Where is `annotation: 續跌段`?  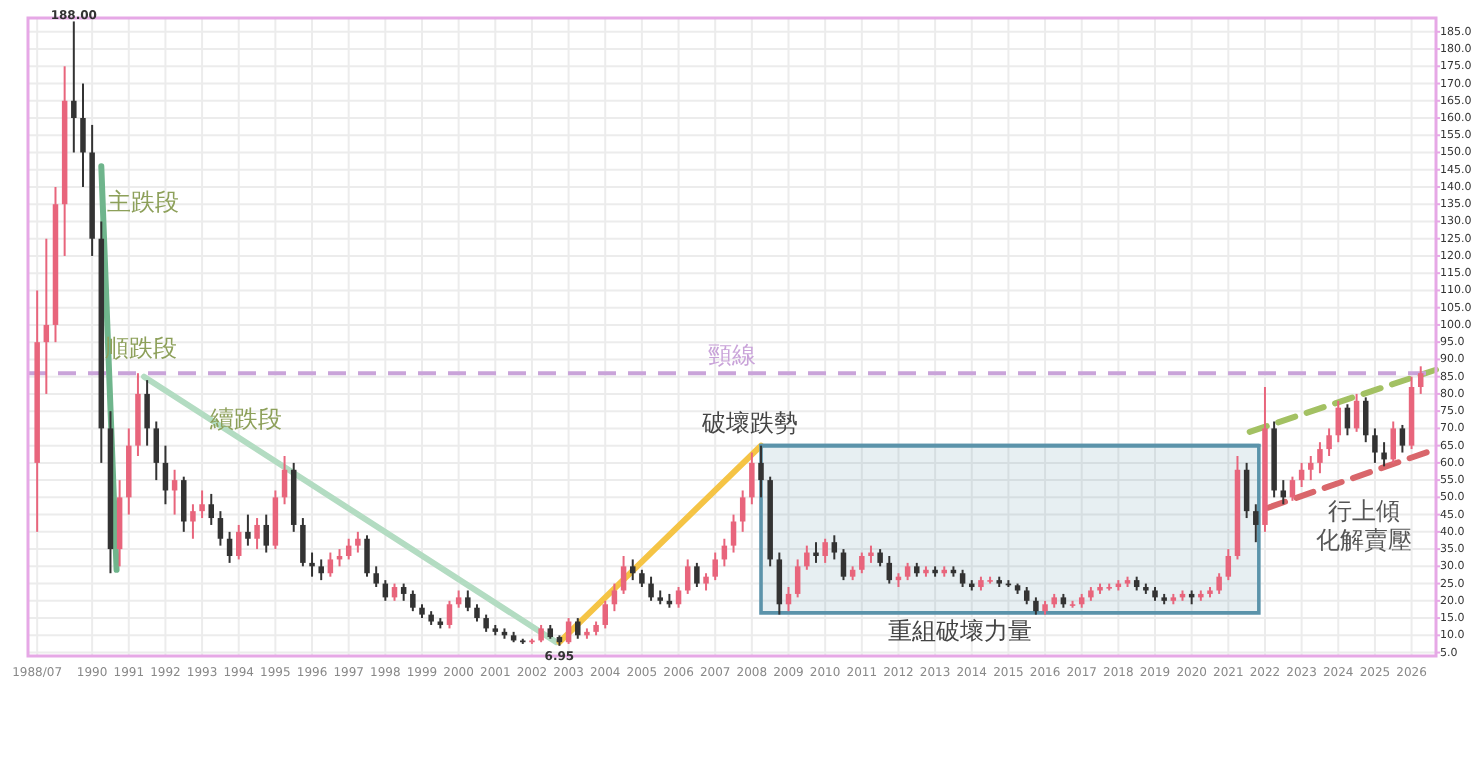 annotation: 續跌段 is located at coordinates (245, 418).